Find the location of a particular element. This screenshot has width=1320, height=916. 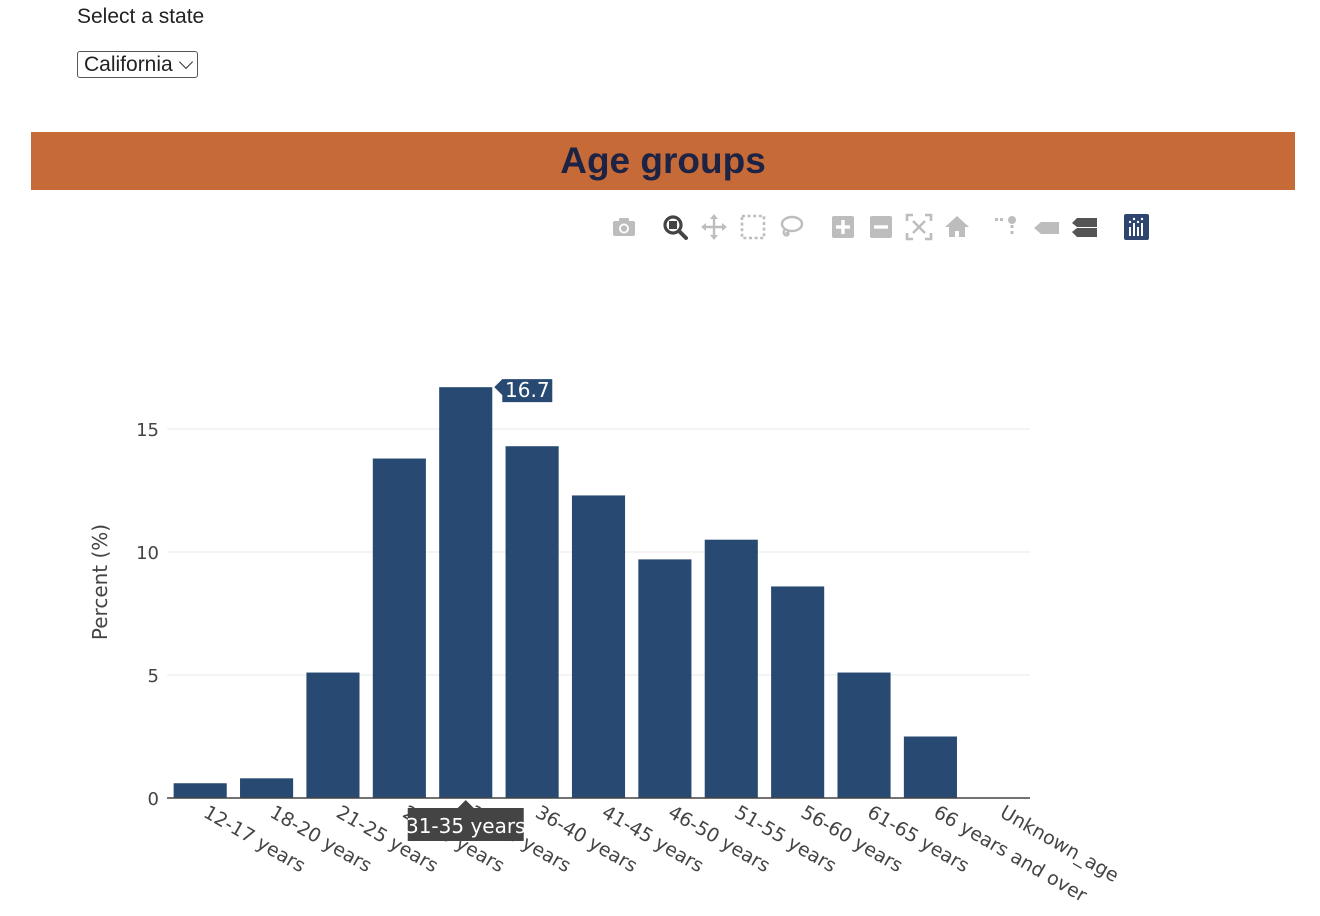

autoscale-icon is located at coordinates (919, 227).